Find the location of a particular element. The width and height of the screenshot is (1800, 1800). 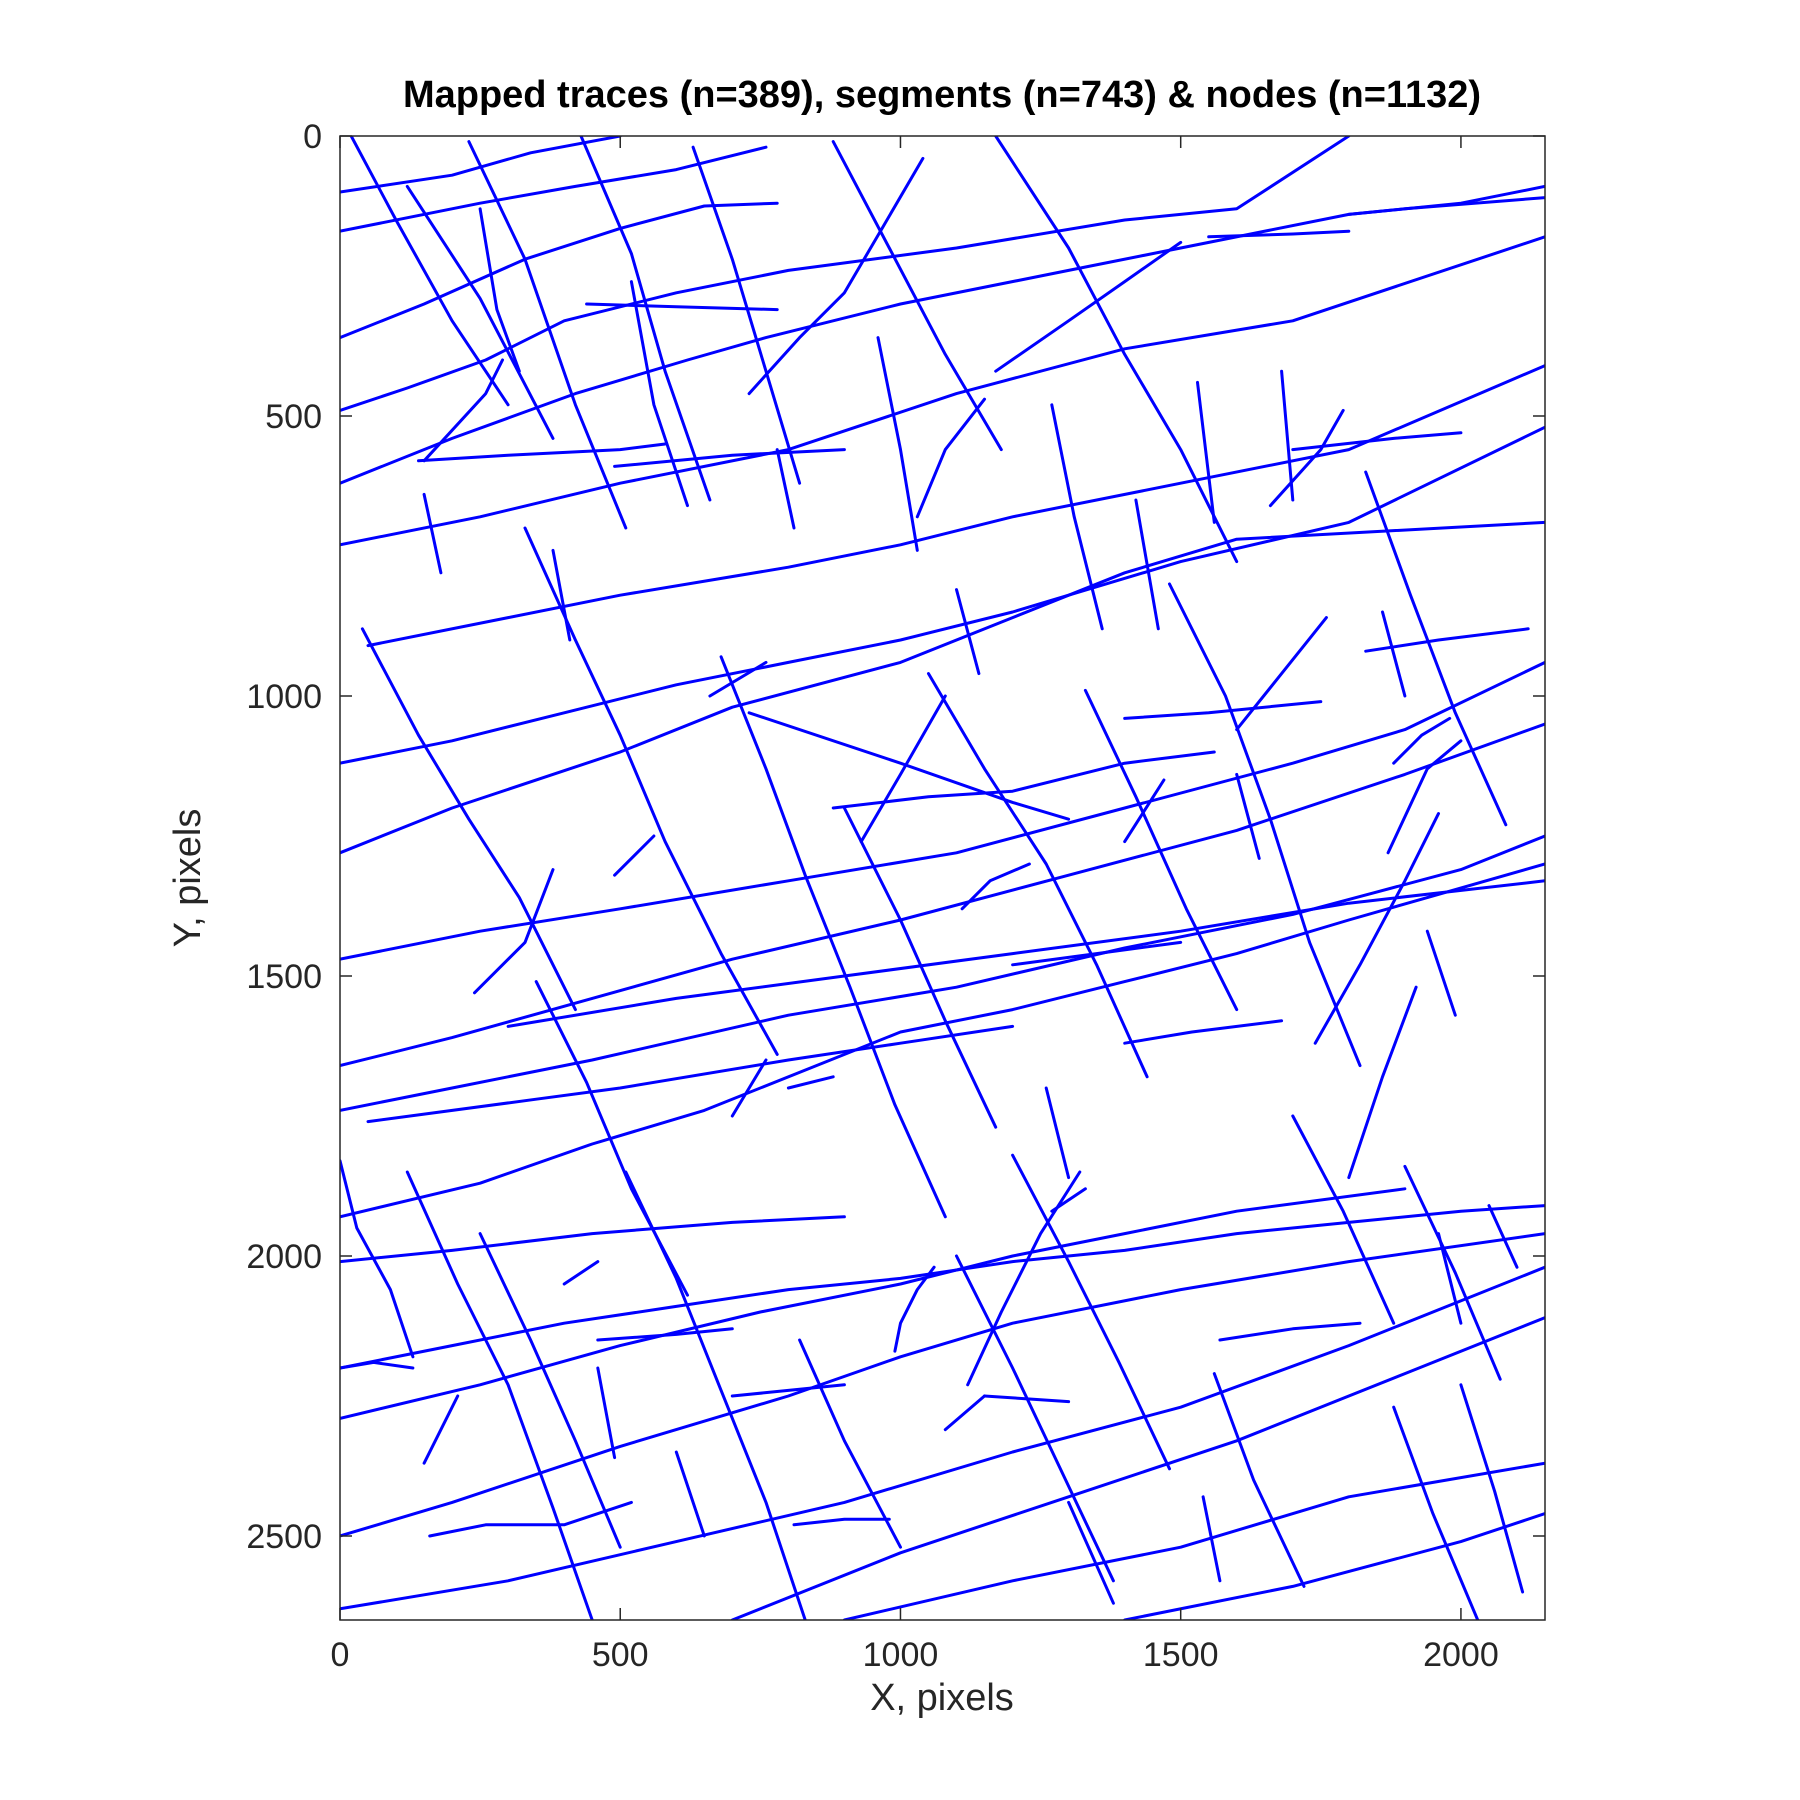

x-tick-label-2: 1000 is located at coordinates (901, 1655).